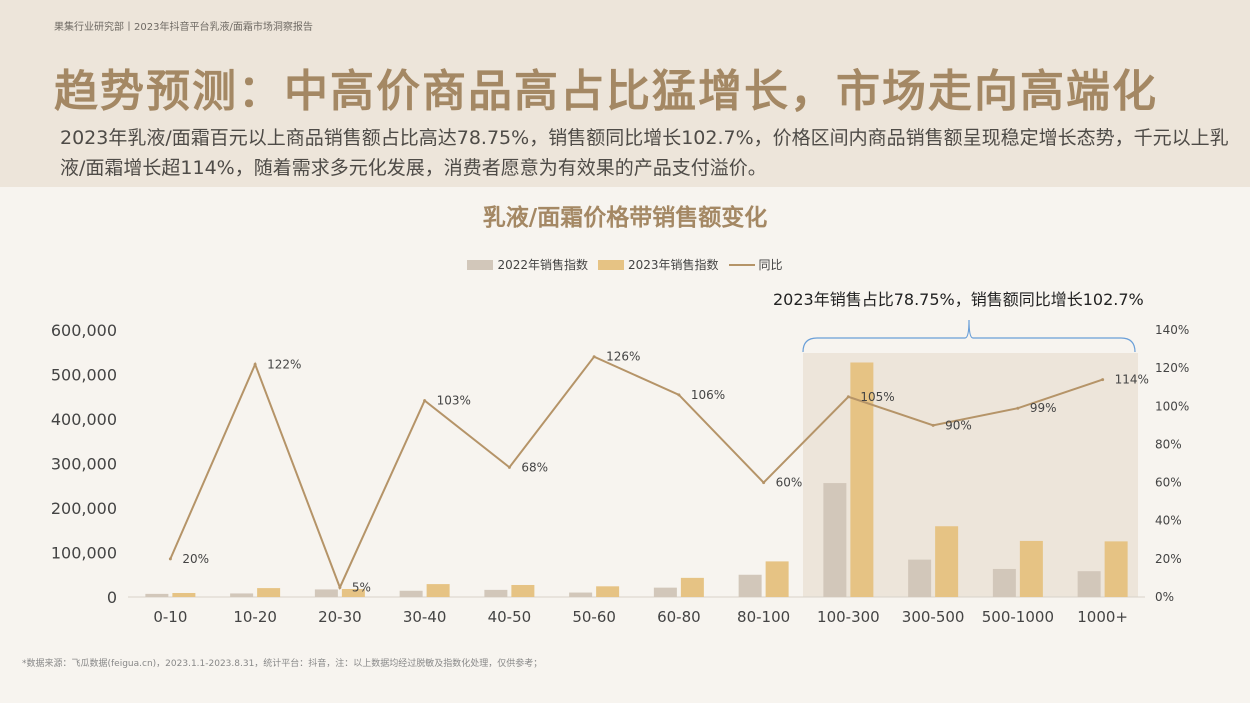 The image size is (1250, 703). I want to click on x-axis-tick: 30-40, so click(425, 617).